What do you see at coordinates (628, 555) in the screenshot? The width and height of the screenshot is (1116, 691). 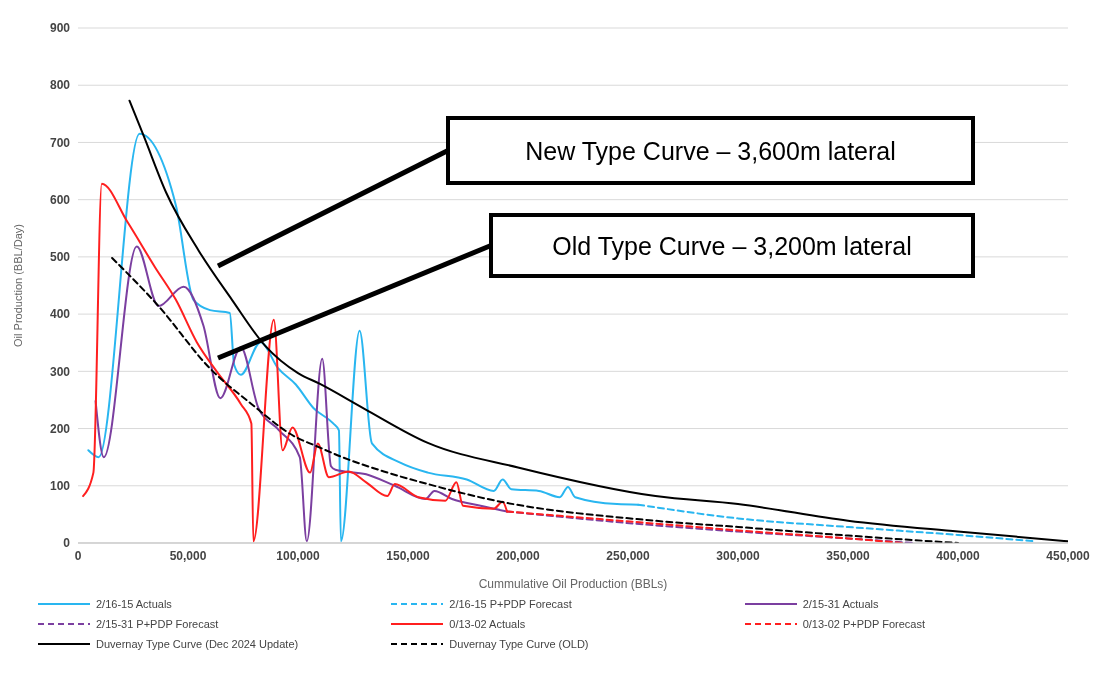 I see `x-tick-label: 250,000` at bounding box center [628, 555].